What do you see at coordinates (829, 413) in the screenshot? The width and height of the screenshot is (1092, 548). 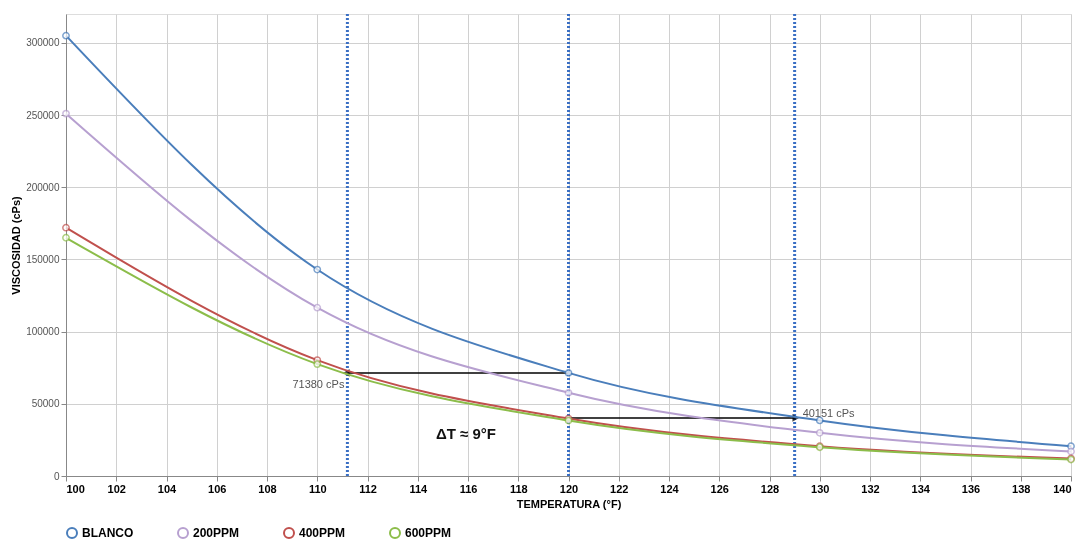 I see `annotation: 40151 cPs` at bounding box center [829, 413].